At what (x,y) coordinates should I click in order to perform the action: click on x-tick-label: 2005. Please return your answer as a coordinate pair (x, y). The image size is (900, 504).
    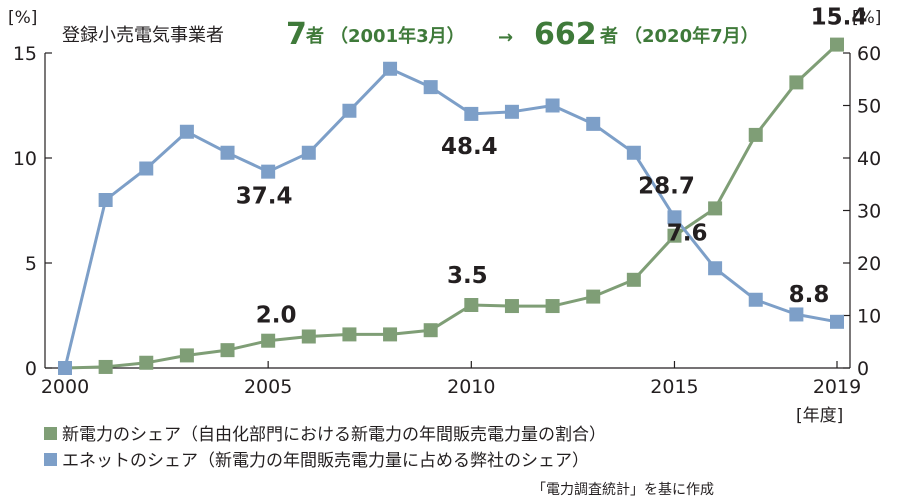
    Looking at the image, I should click on (268, 387).